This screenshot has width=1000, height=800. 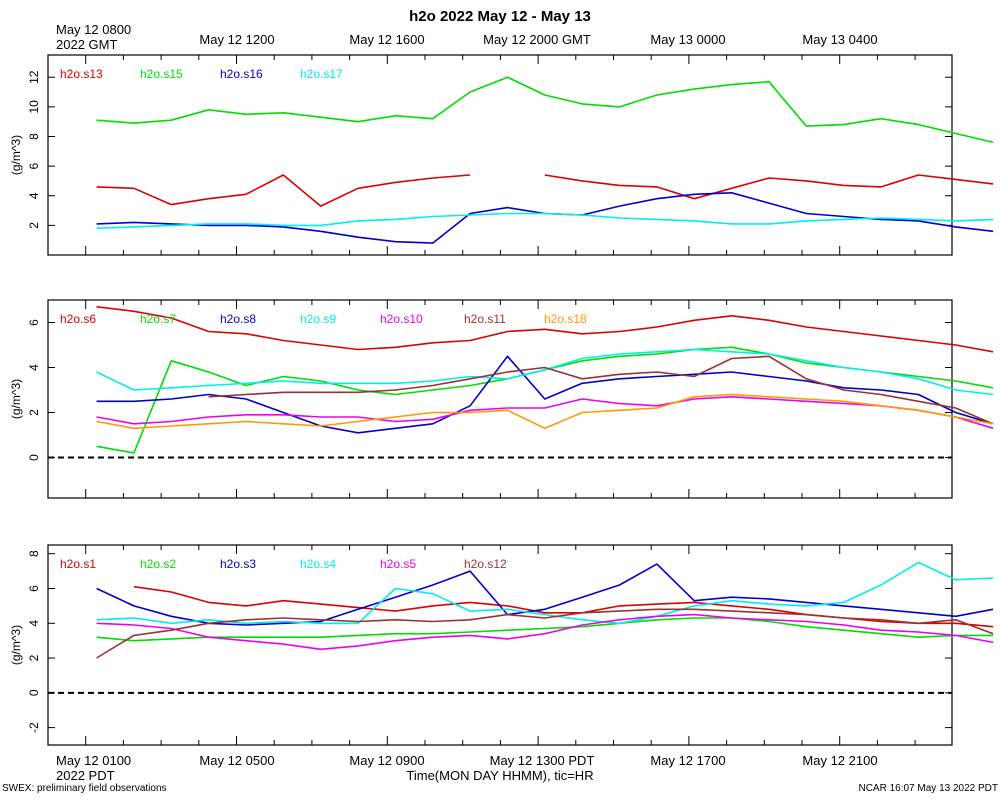 What do you see at coordinates (16, 399) in the screenshot?
I see `middle-y-axis-label: (g/m^3)` at bounding box center [16, 399].